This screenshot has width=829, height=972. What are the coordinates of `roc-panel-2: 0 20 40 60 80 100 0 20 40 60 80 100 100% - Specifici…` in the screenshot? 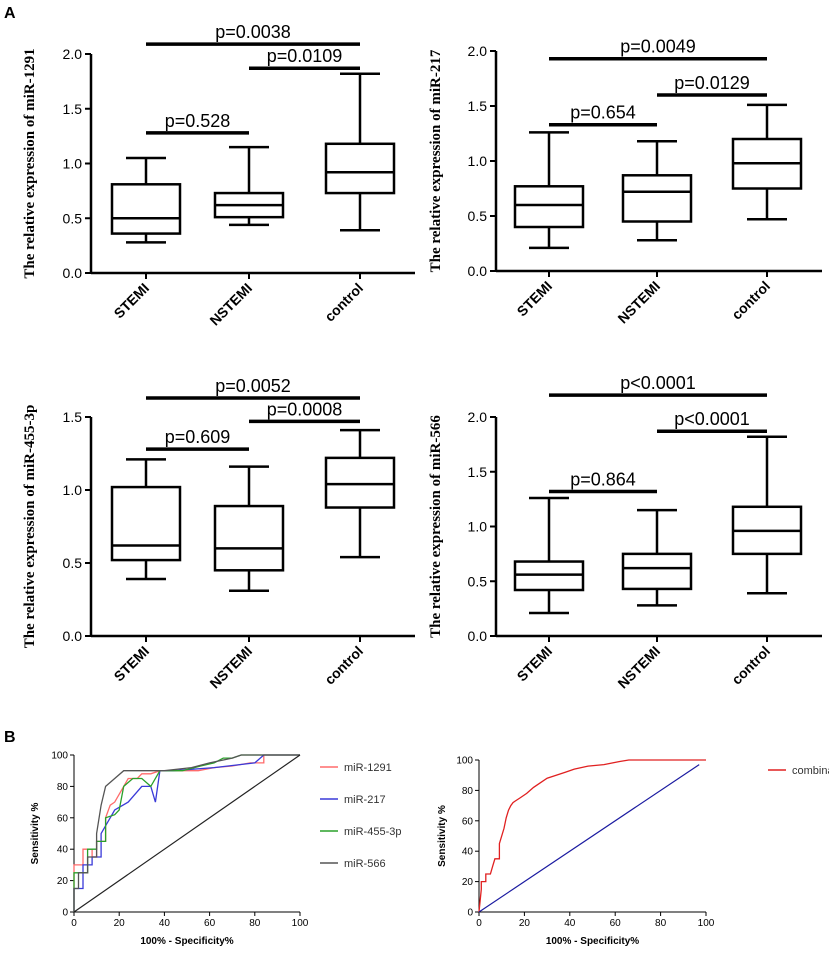 It's located at (633, 852).